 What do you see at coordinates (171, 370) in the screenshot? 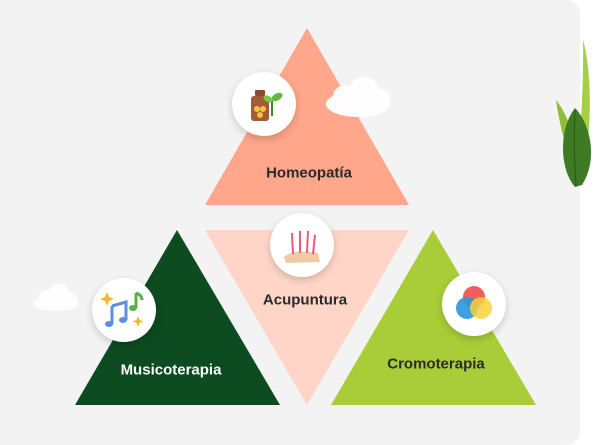
I see `label-musicoterapia: Musicoterapia` at bounding box center [171, 370].